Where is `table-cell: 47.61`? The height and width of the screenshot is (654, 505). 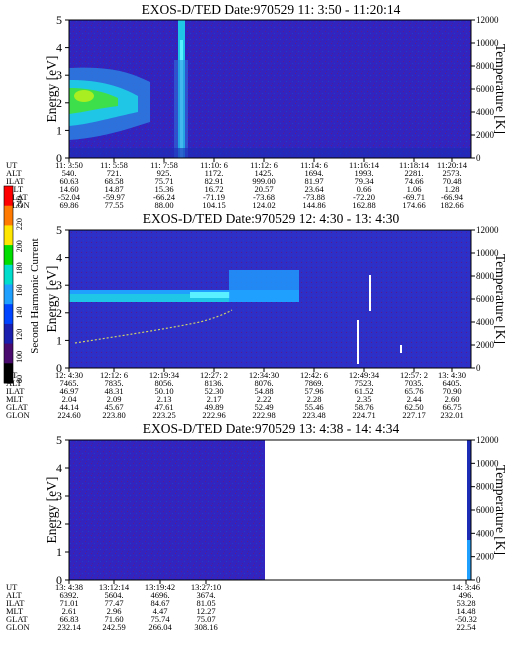
table-cell: 47.61 is located at coordinates (163, 407).